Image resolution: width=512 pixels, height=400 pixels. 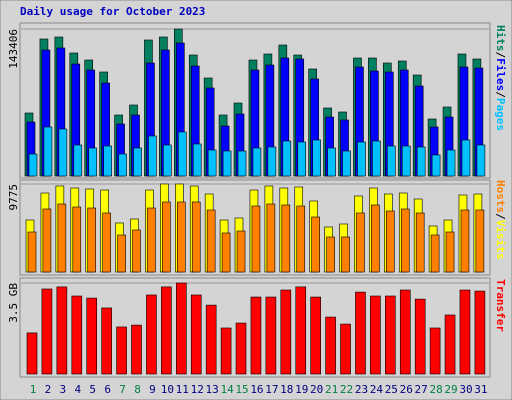 What do you see at coordinates (450, 389) in the screenshot?
I see `x-tick-label: 29` at bounding box center [450, 389].